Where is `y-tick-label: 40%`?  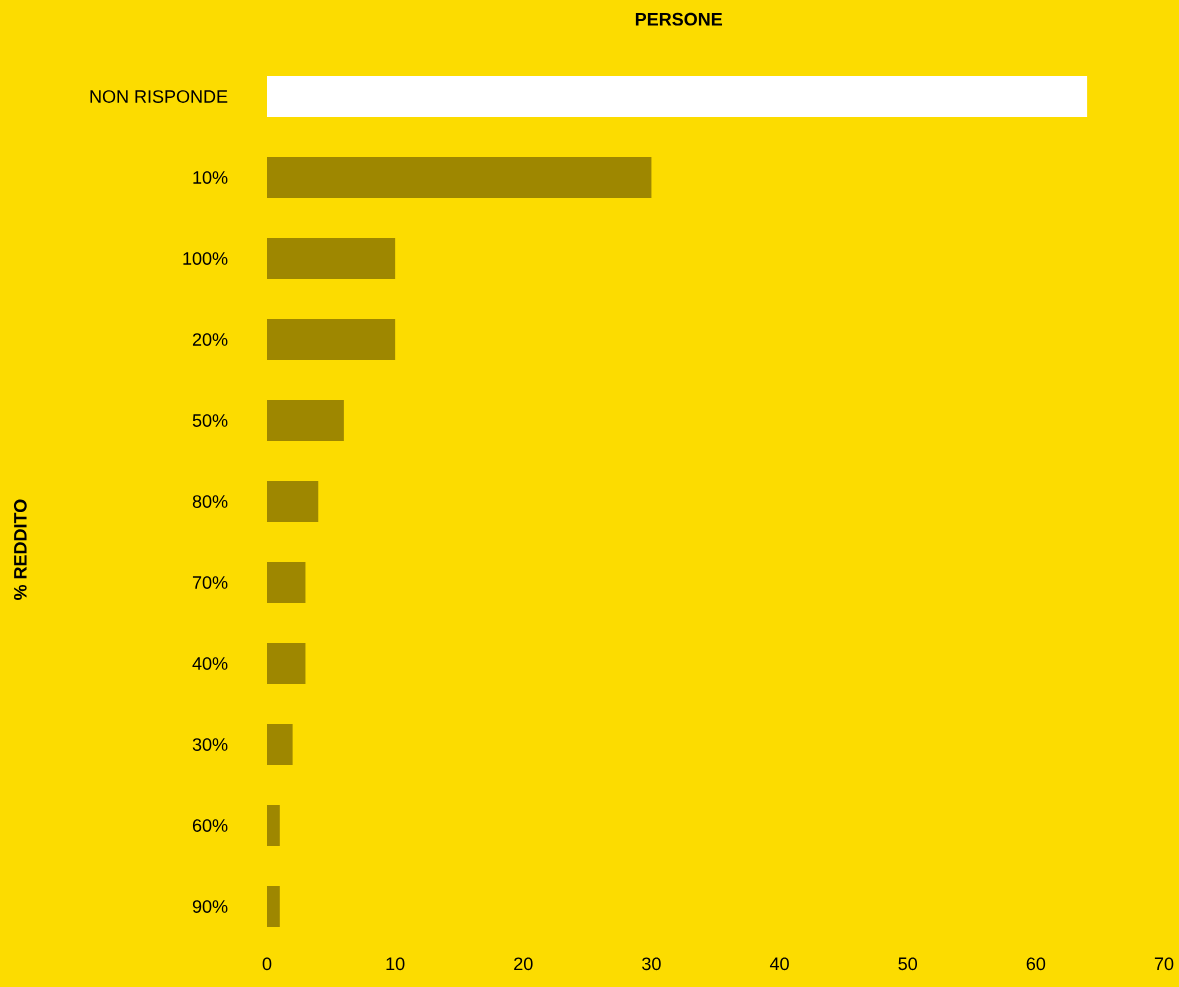 y-tick-label: 40% is located at coordinates (210, 663).